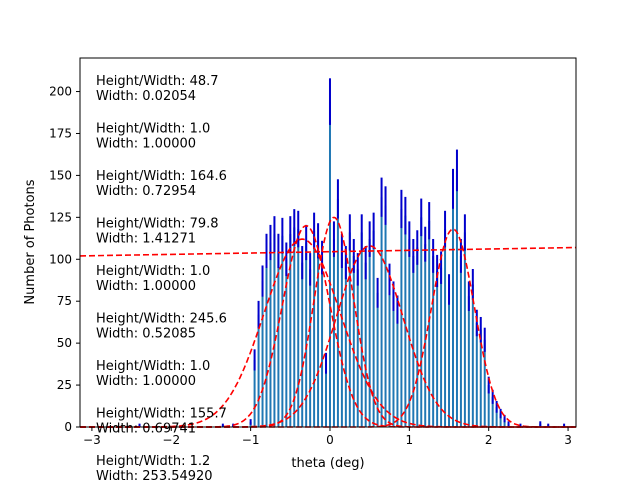 The width and height of the screenshot is (640, 480). I want to click on annotation-text: Width: 0.72954, so click(146, 191).